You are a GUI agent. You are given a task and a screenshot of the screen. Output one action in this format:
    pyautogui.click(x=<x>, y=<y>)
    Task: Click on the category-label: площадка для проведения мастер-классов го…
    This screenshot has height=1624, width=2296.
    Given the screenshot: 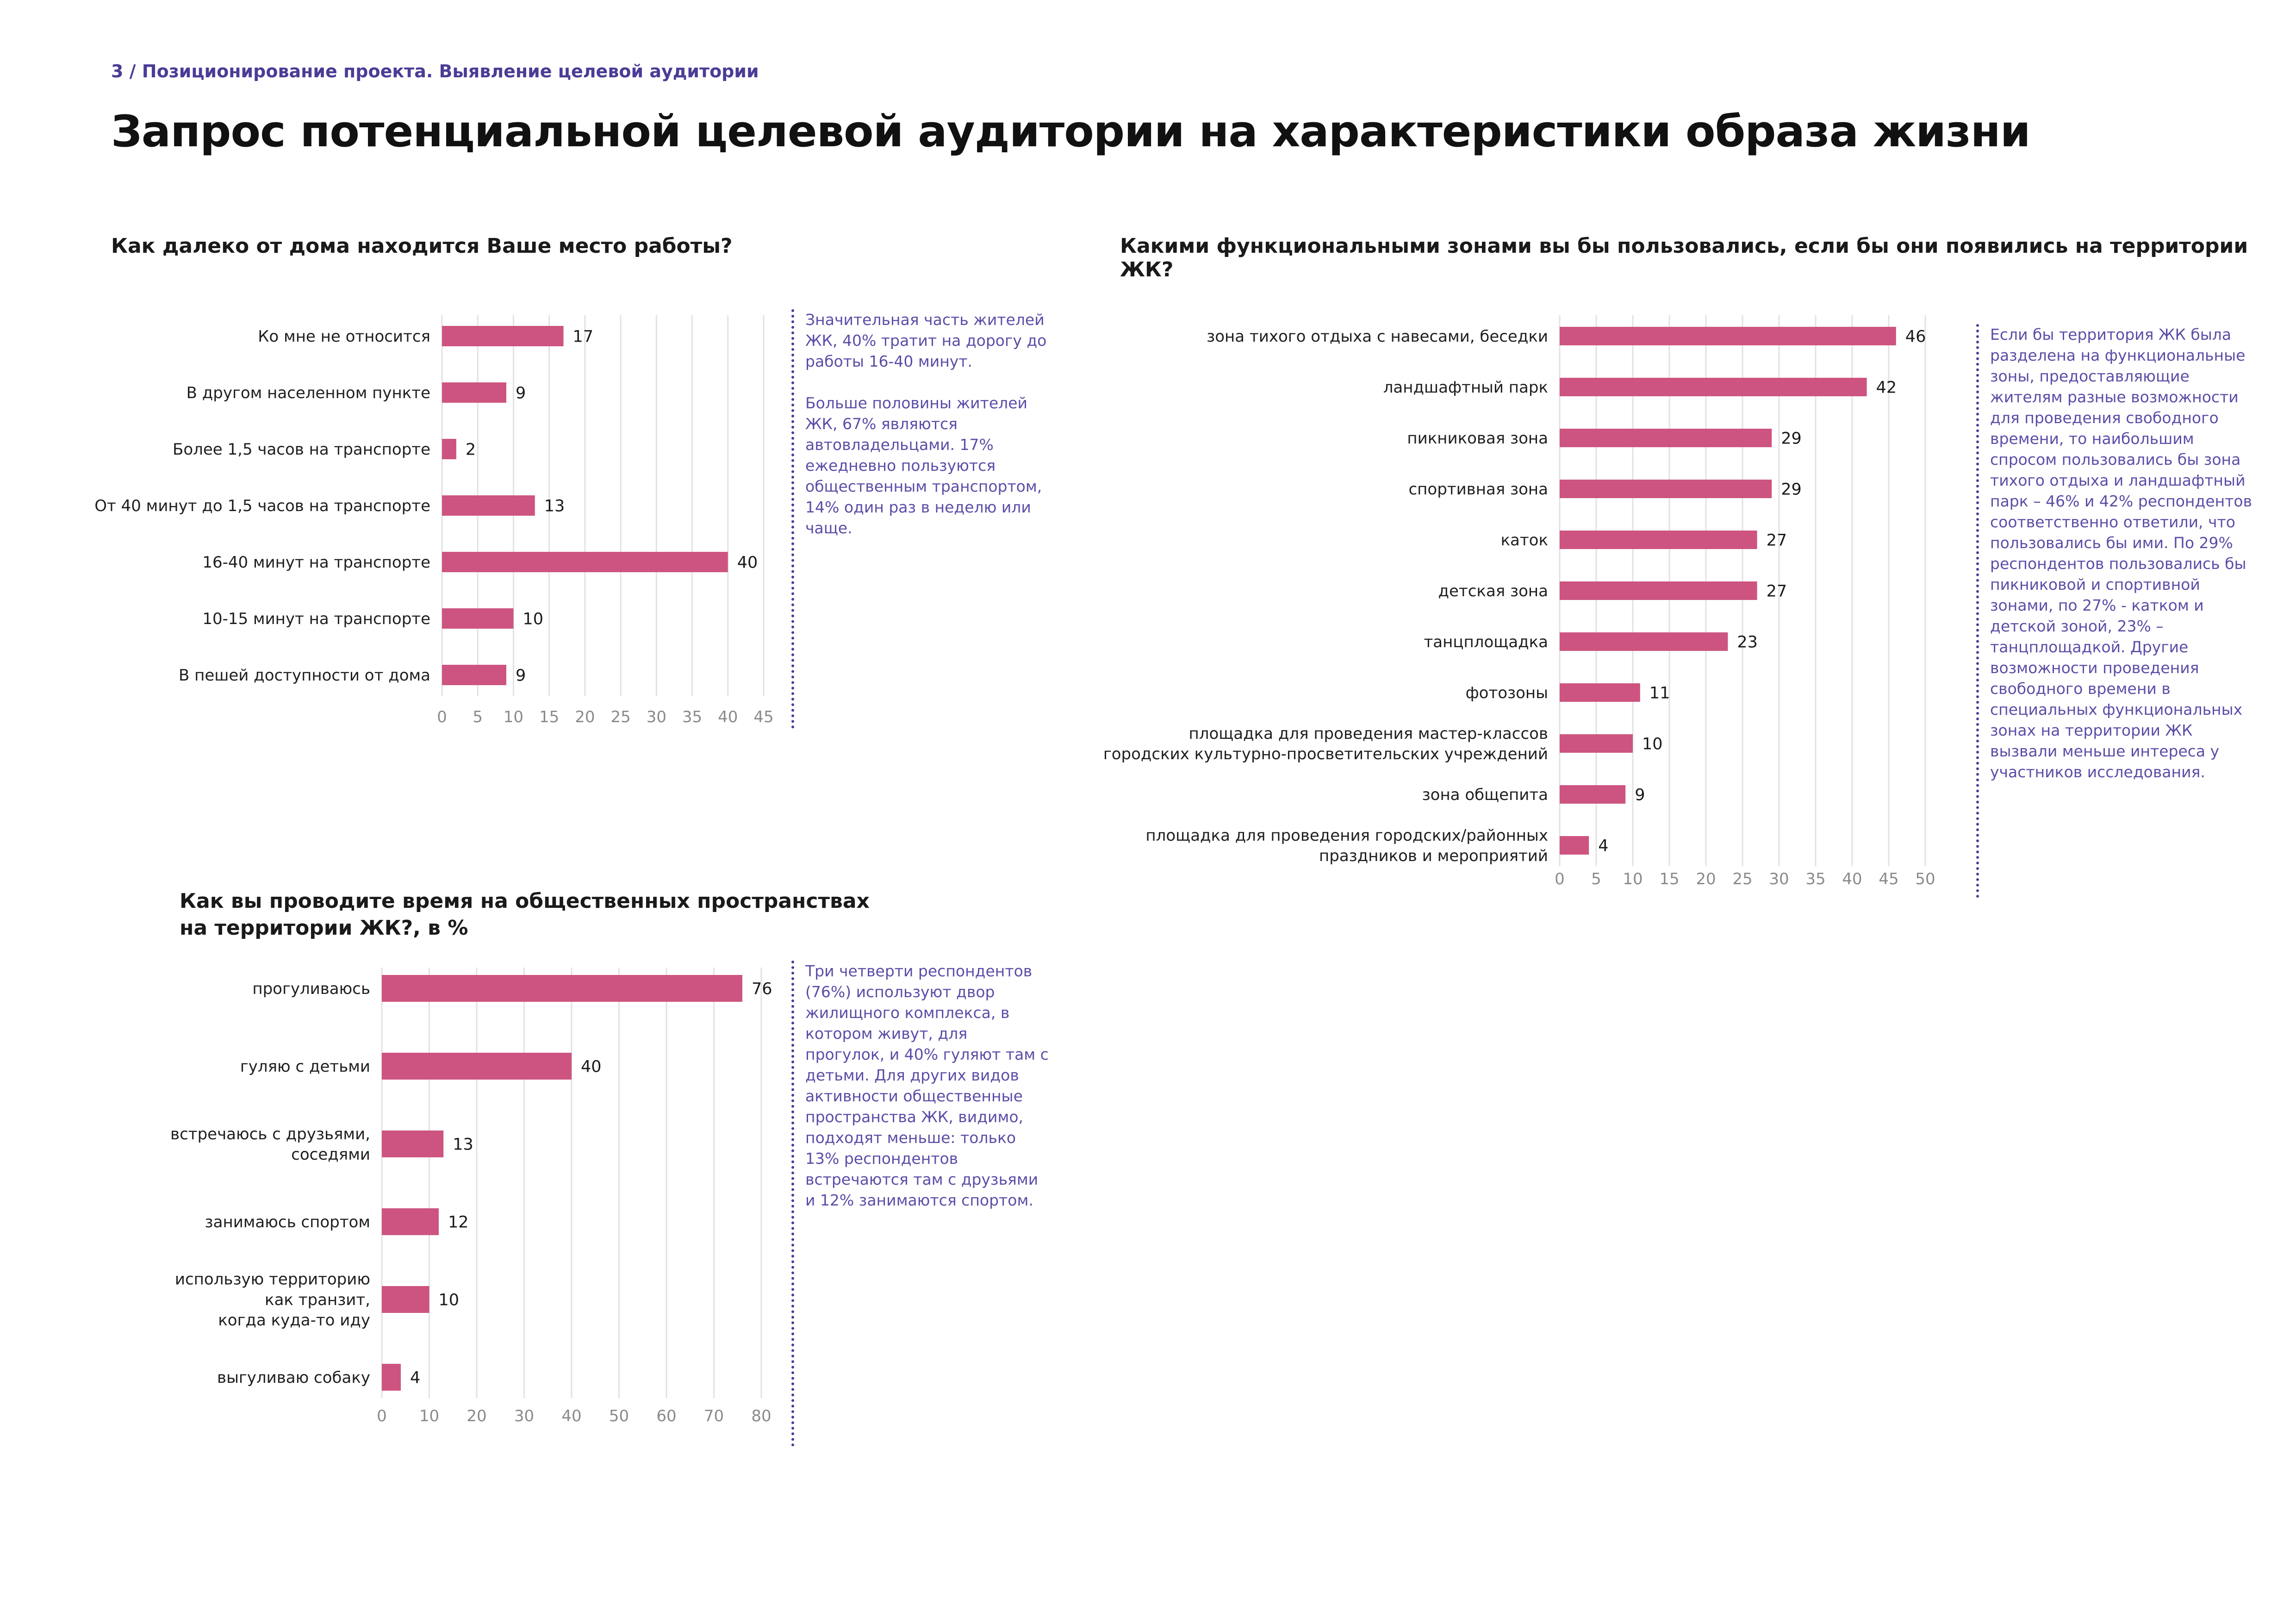 What is the action you would take?
    pyautogui.click(x=1325, y=744)
    